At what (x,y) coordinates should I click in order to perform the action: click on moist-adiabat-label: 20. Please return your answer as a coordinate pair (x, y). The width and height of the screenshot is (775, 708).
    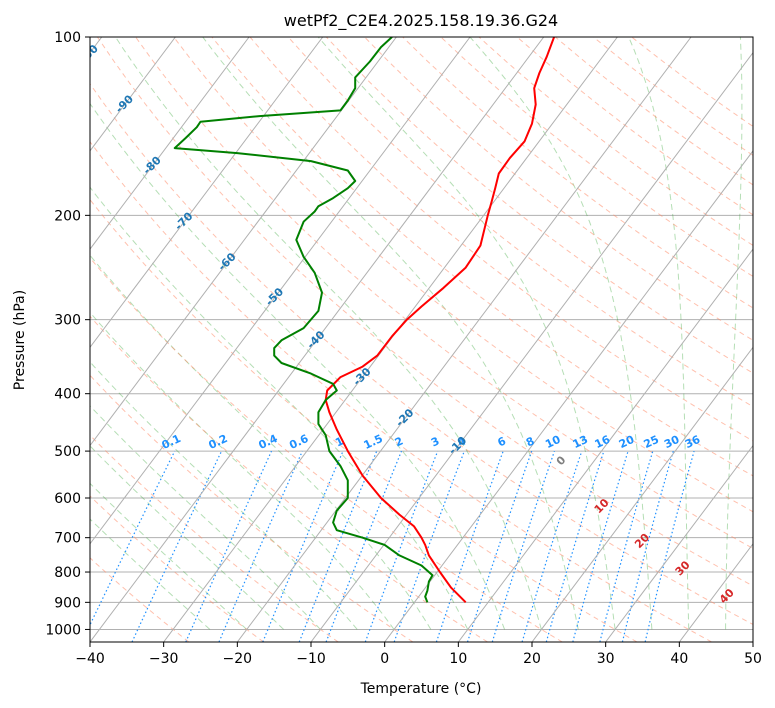
    Looking at the image, I should click on (642, 541).